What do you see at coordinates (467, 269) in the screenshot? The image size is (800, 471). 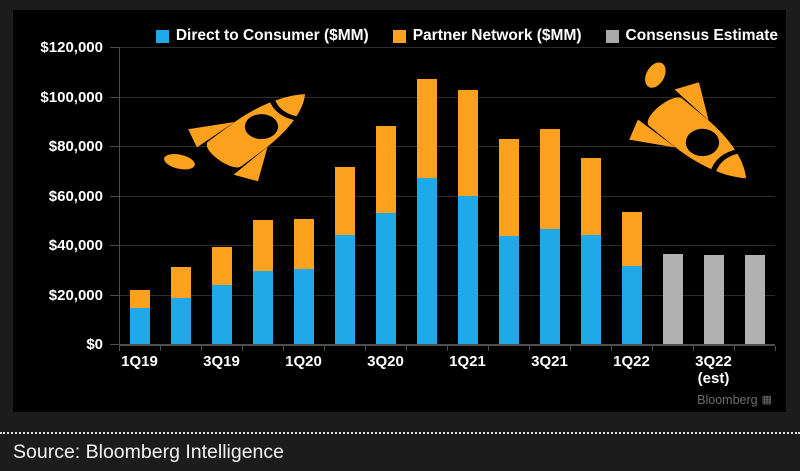 I see `bar-1Q21-direct-to-consumer` at bounding box center [467, 269].